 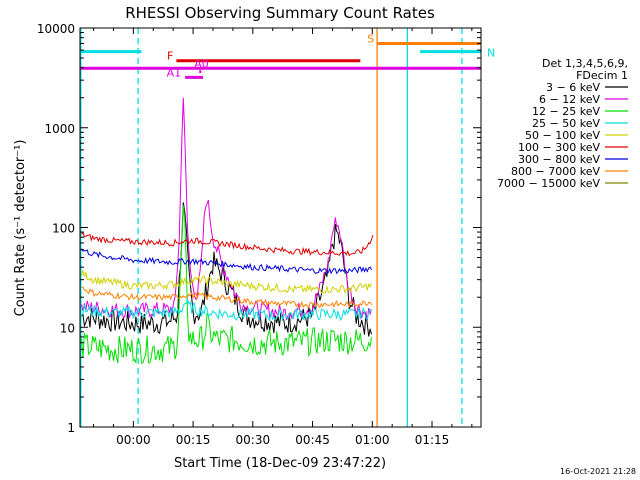 What do you see at coordinates (569, 99) in the screenshot?
I see `legend-label-1: 6 − 12 keV` at bounding box center [569, 99].